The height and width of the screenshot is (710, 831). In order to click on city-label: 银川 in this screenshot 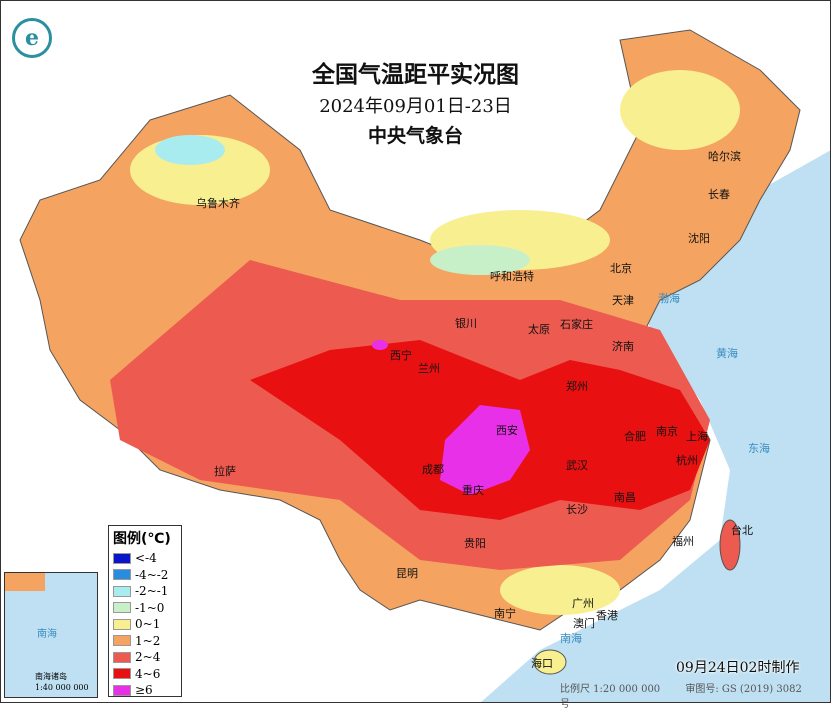, I will do `click(466, 323)`.